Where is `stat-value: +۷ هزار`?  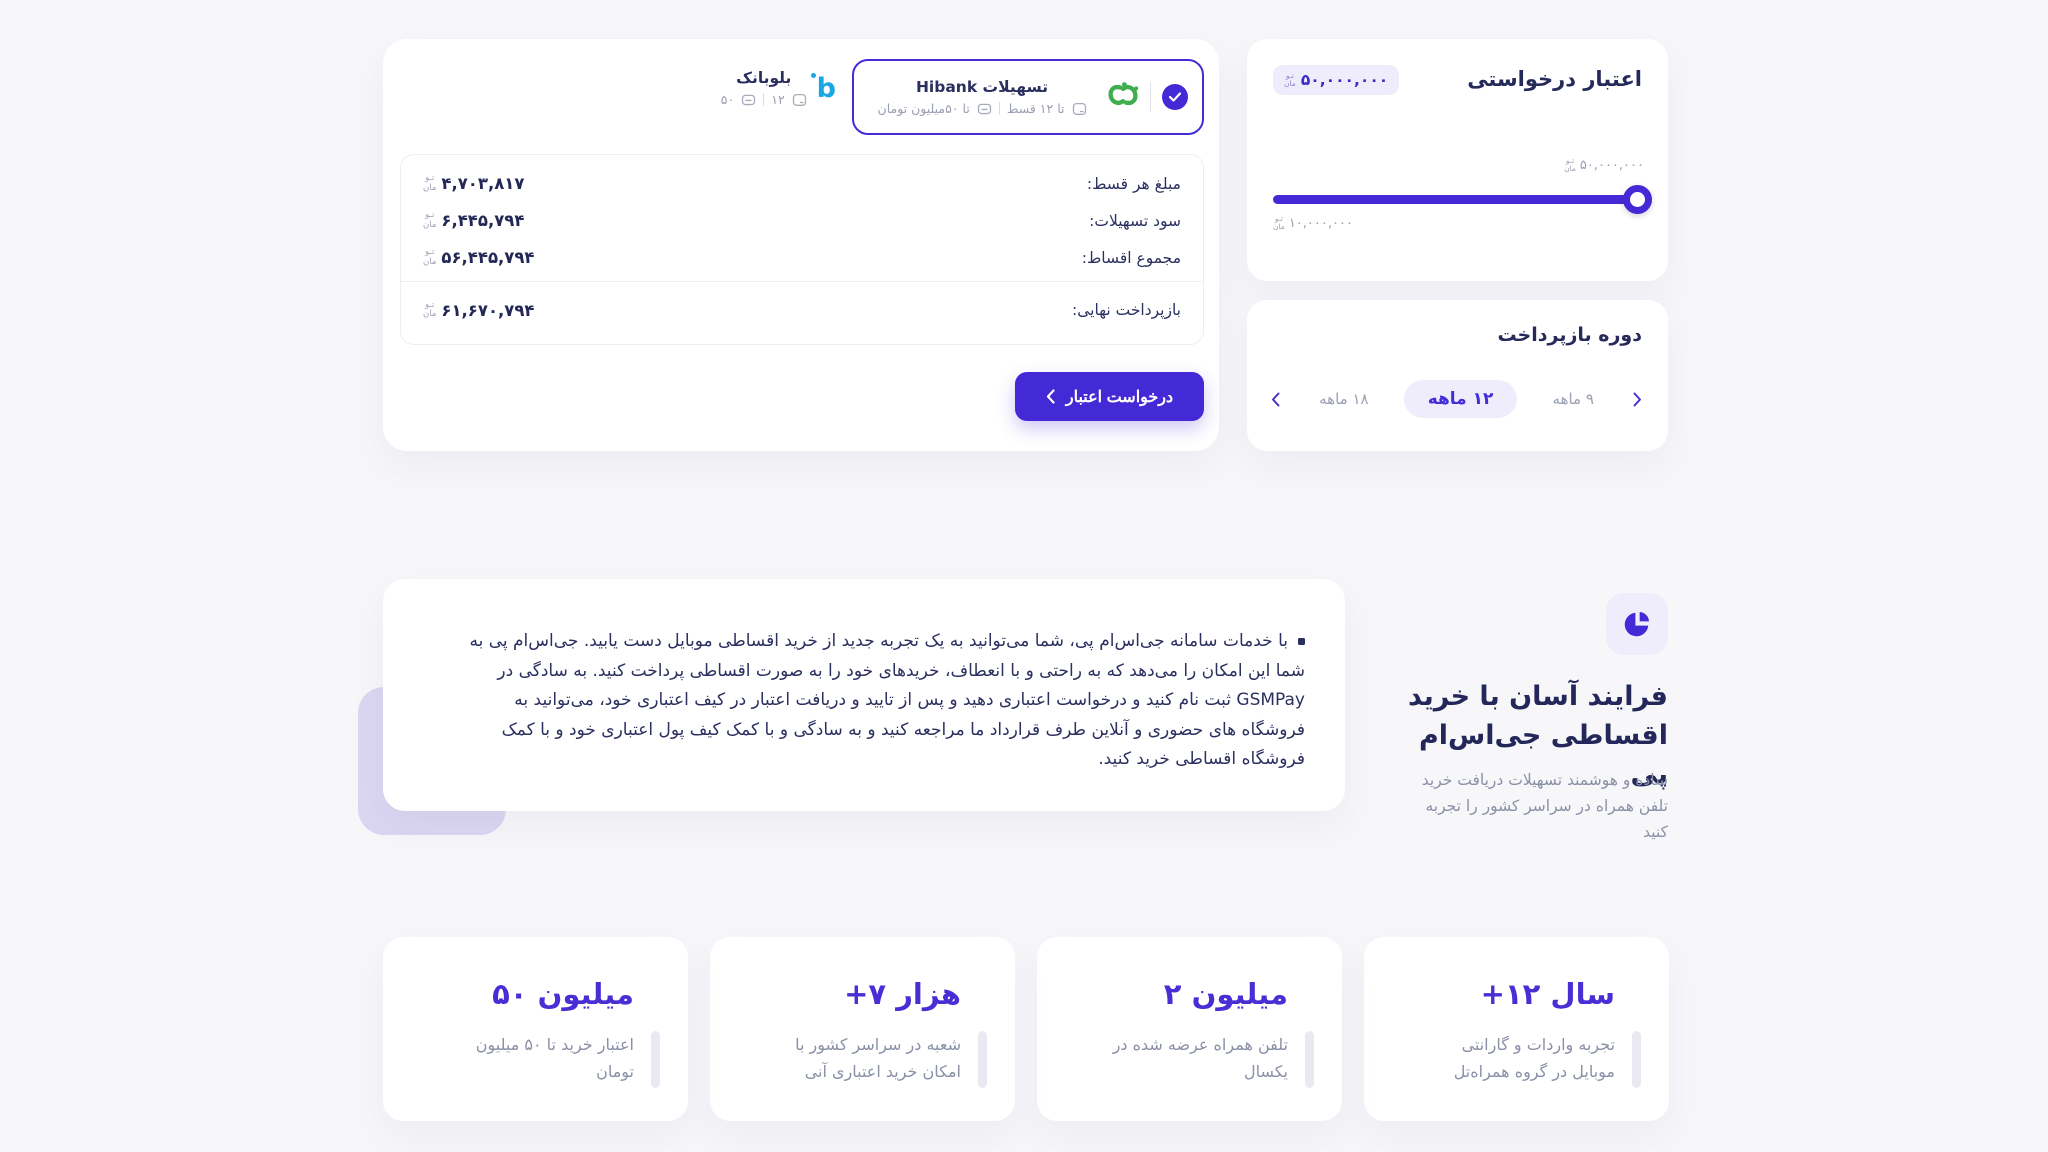 stat-value: +۷ هزار is located at coordinates (902, 994).